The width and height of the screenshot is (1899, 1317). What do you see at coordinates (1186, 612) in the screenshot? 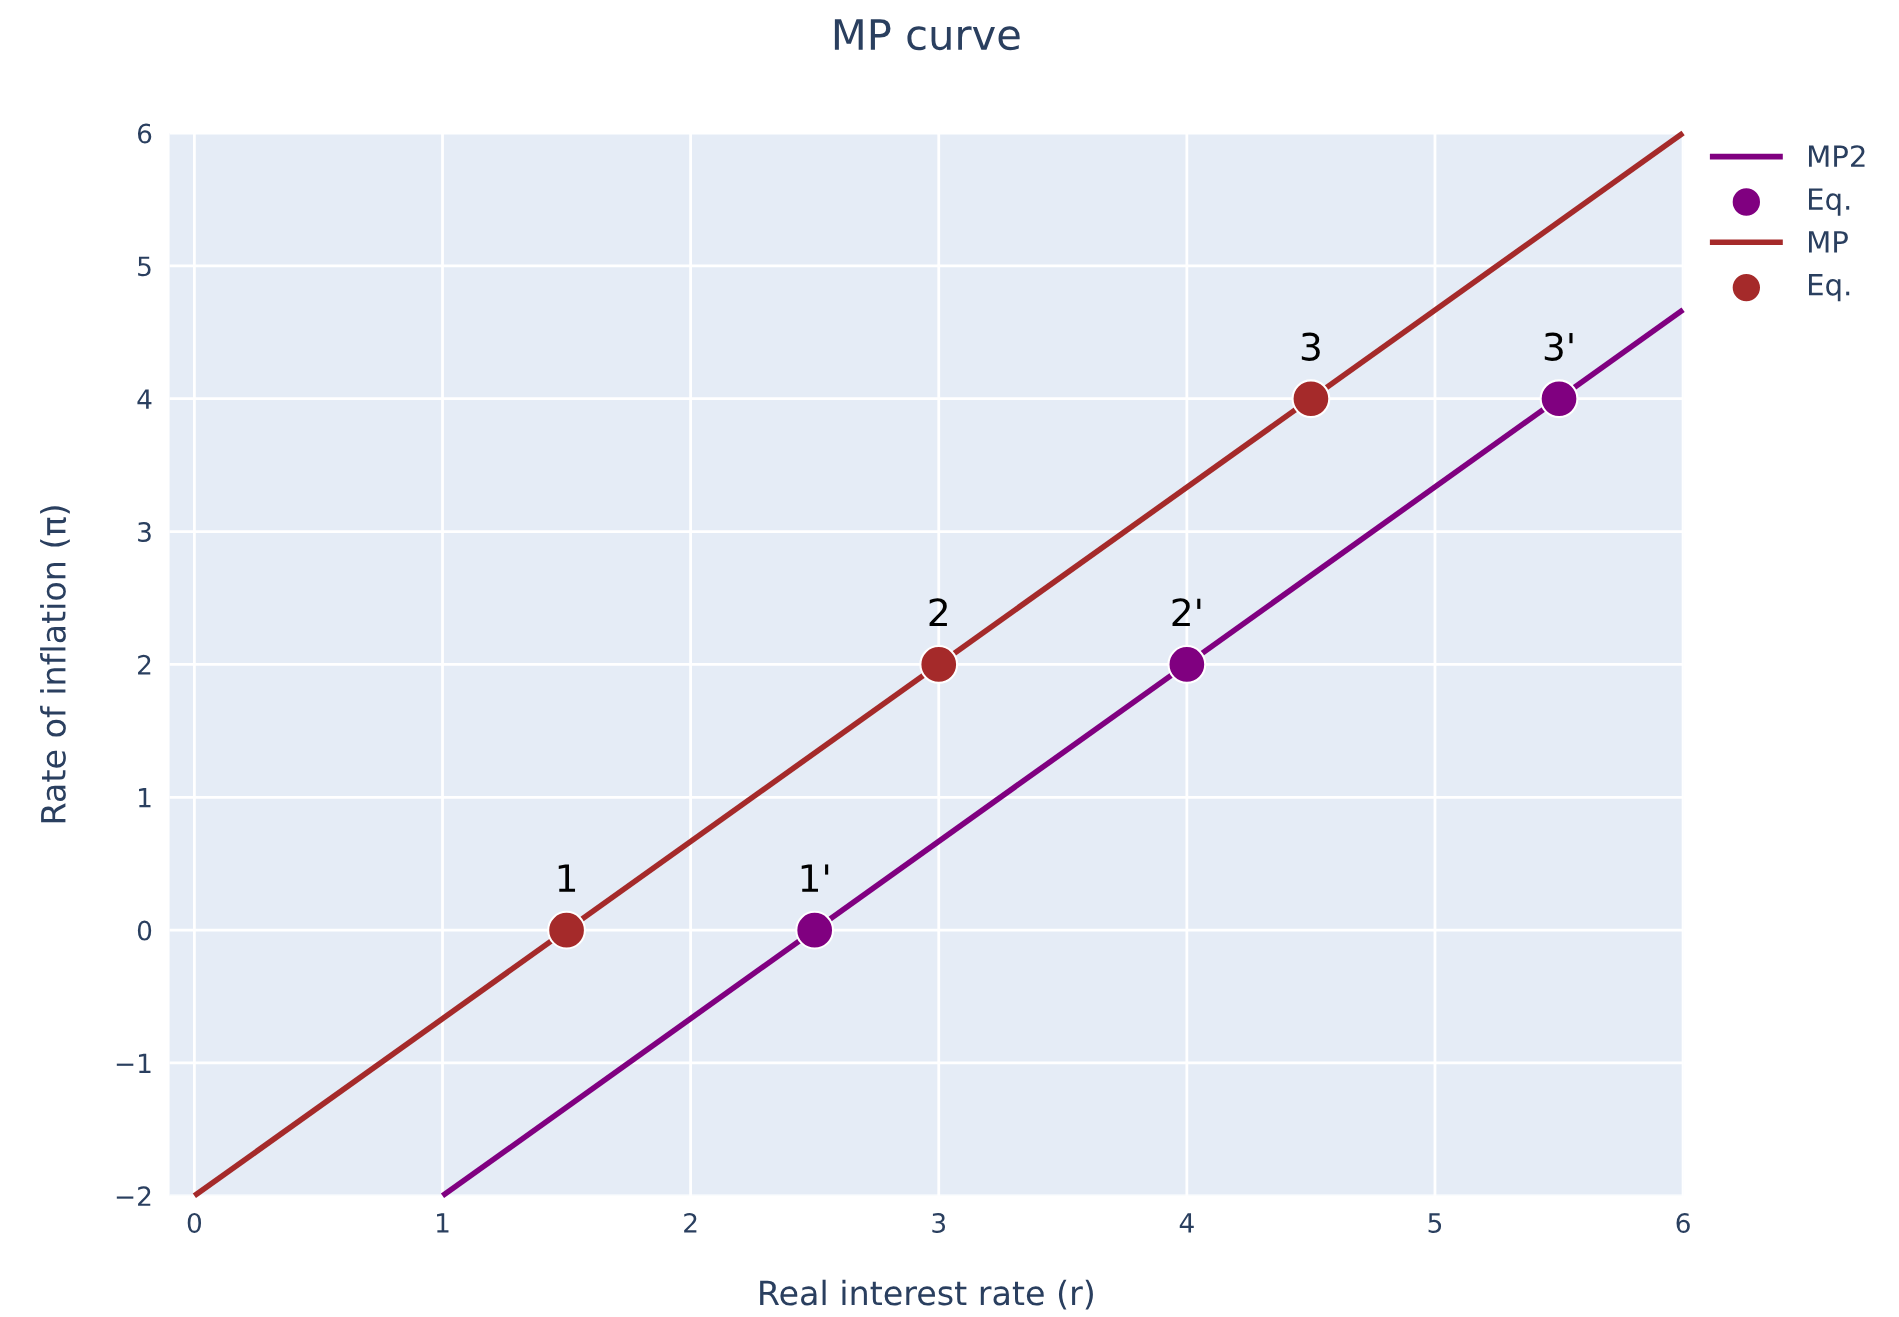
I see `annotation: 2'` at bounding box center [1186, 612].